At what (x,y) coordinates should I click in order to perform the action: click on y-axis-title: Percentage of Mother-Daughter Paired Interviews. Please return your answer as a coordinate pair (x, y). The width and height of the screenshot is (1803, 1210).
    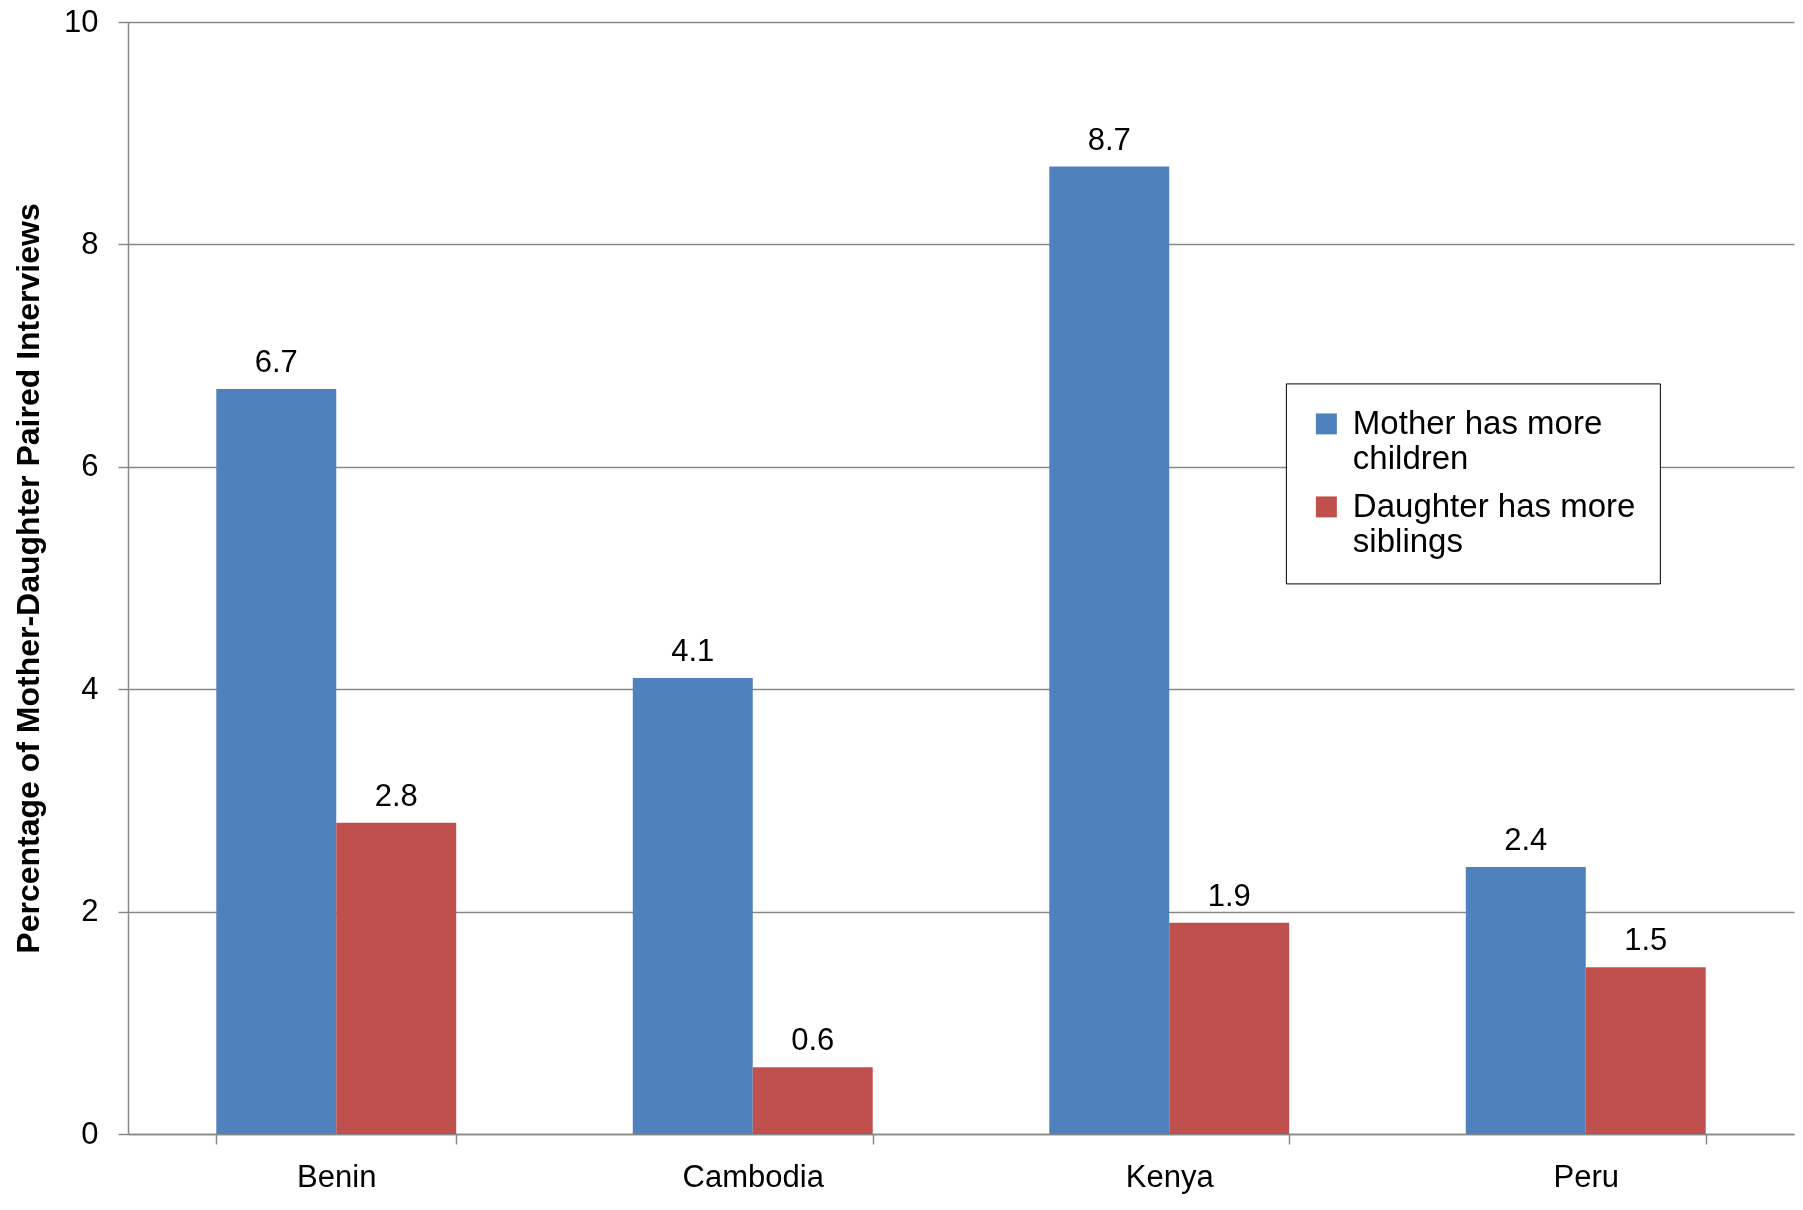
    Looking at the image, I should click on (28, 578).